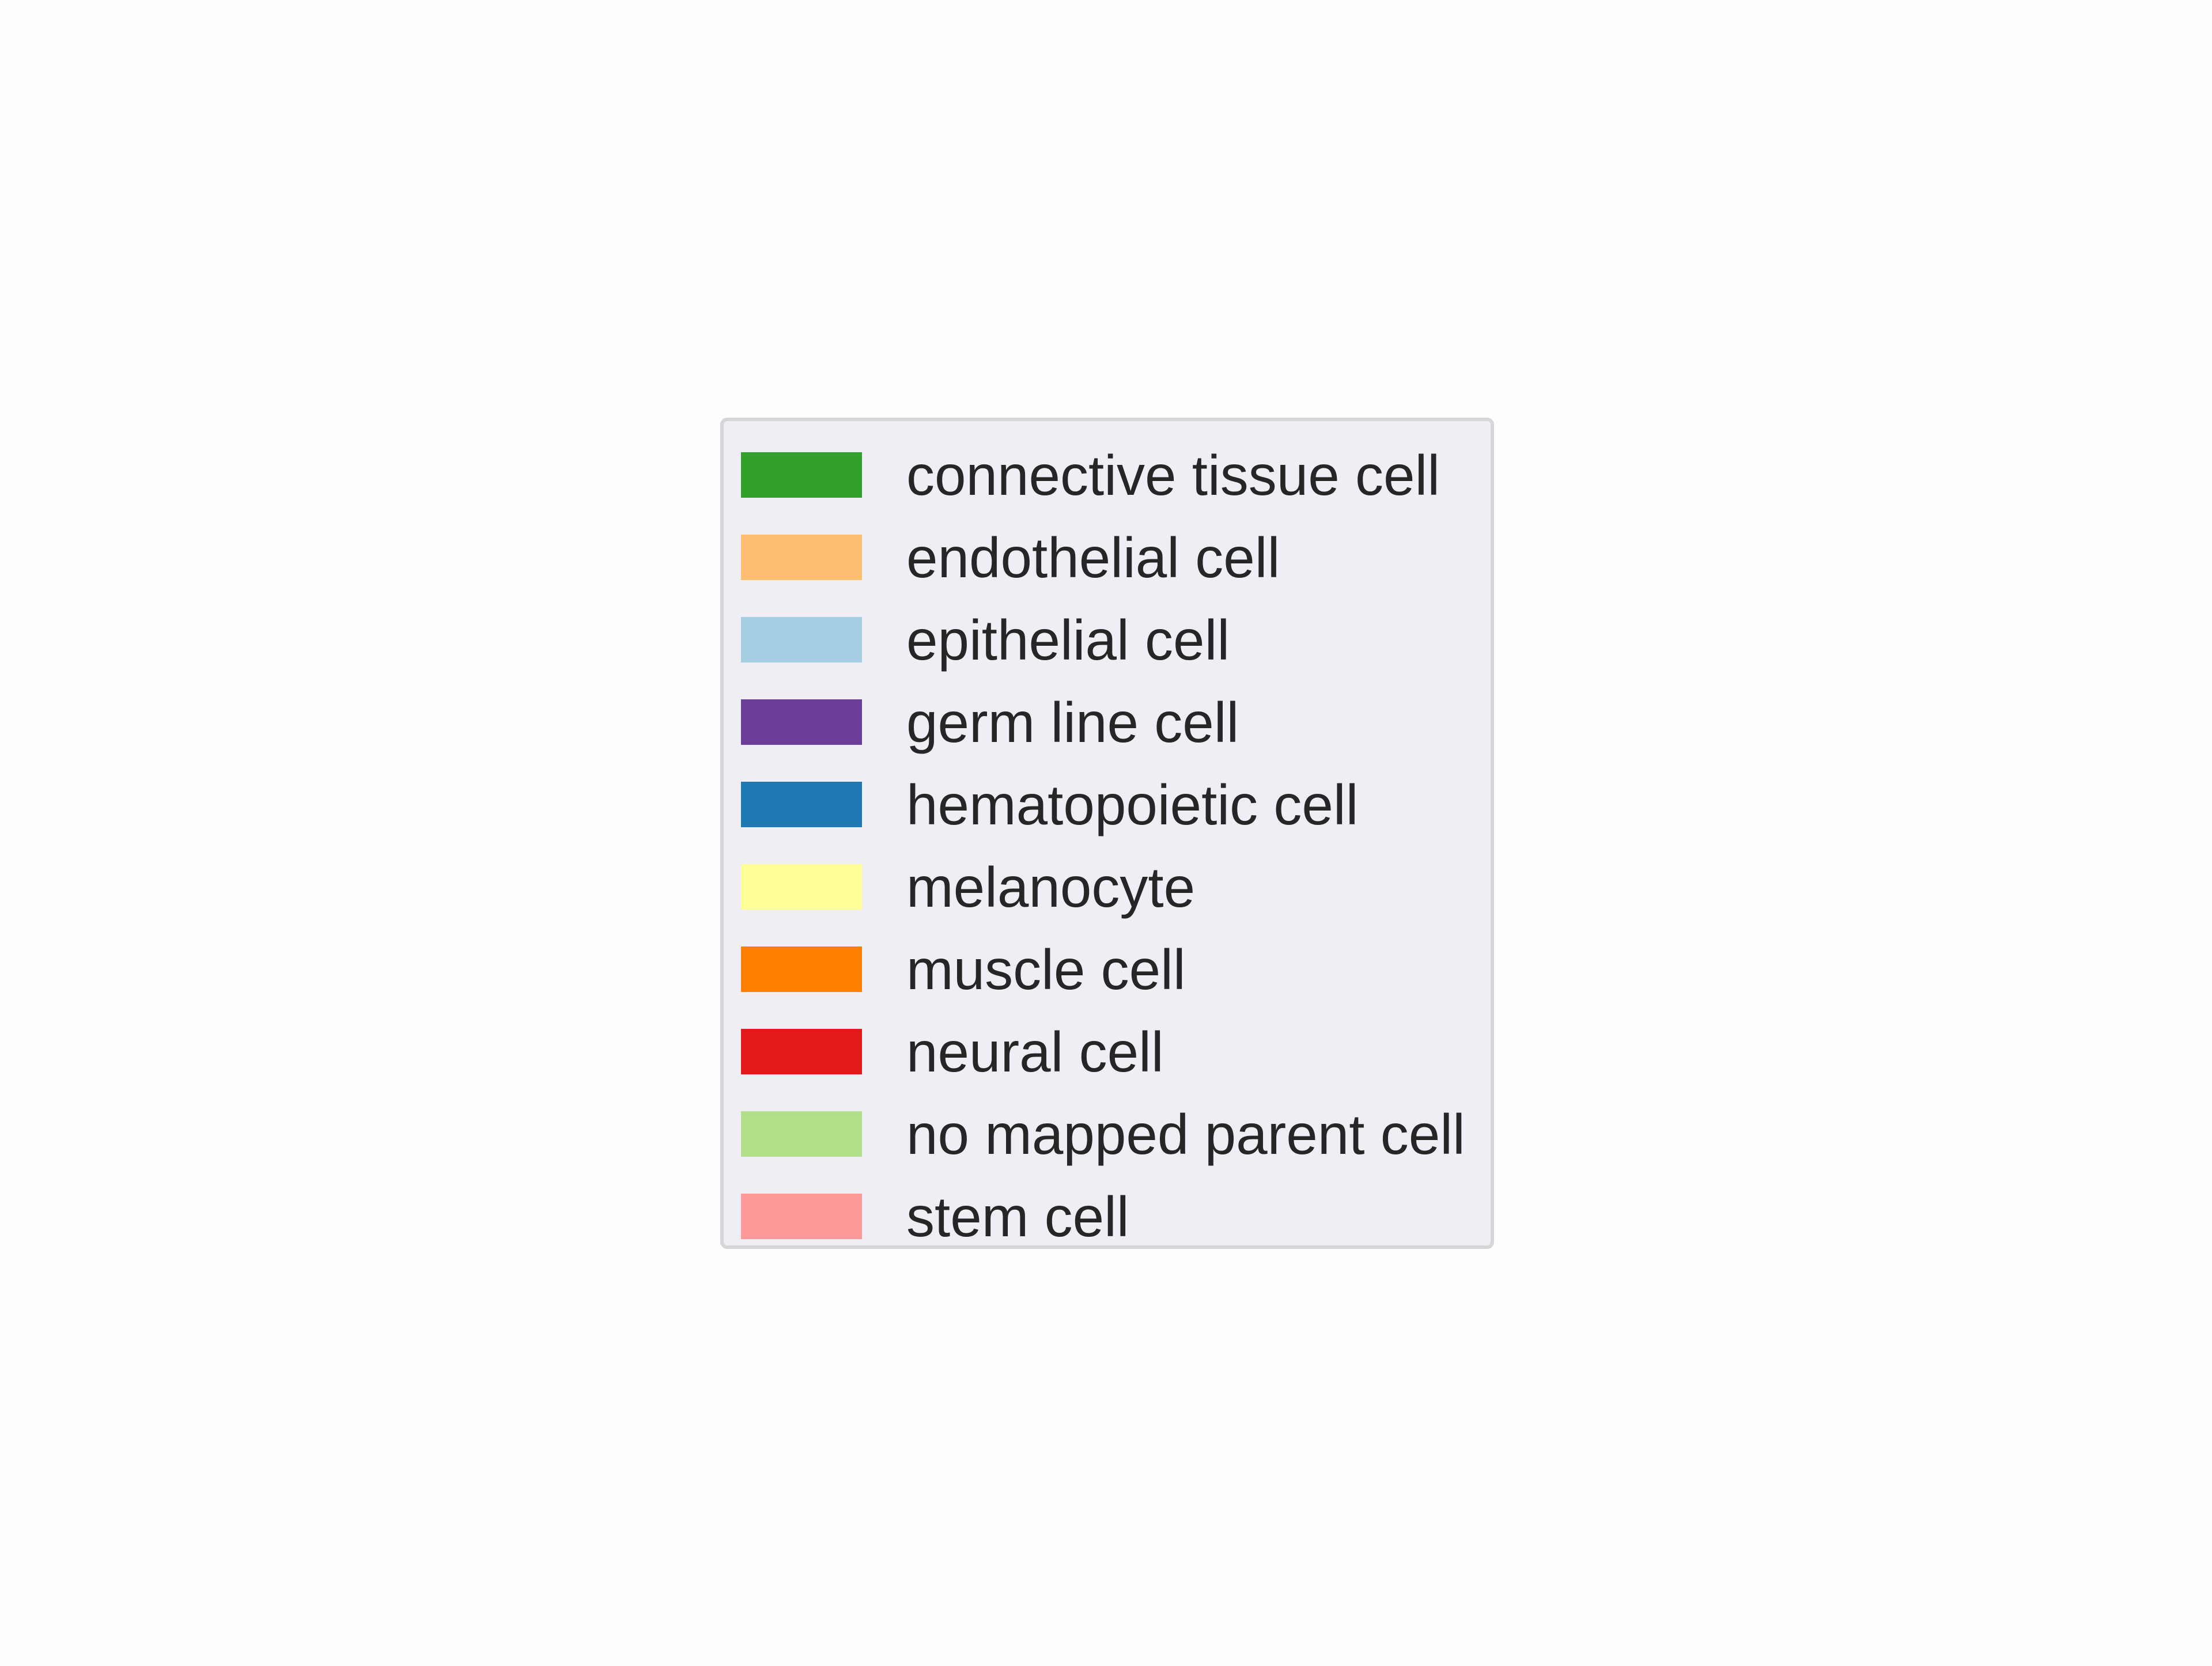 The width and height of the screenshot is (2212, 1666). What do you see at coordinates (1068, 640) in the screenshot?
I see `legend-label: epithelial cell` at bounding box center [1068, 640].